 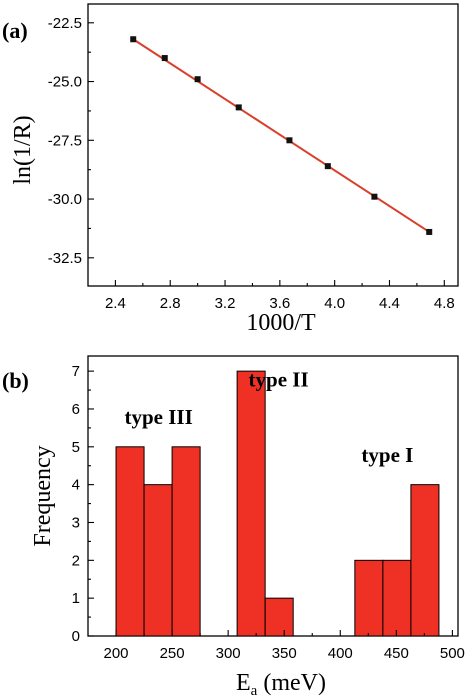 What do you see at coordinates (159, 417) in the screenshot?
I see `type-annotation: type III` at bounding box center [159, 417].